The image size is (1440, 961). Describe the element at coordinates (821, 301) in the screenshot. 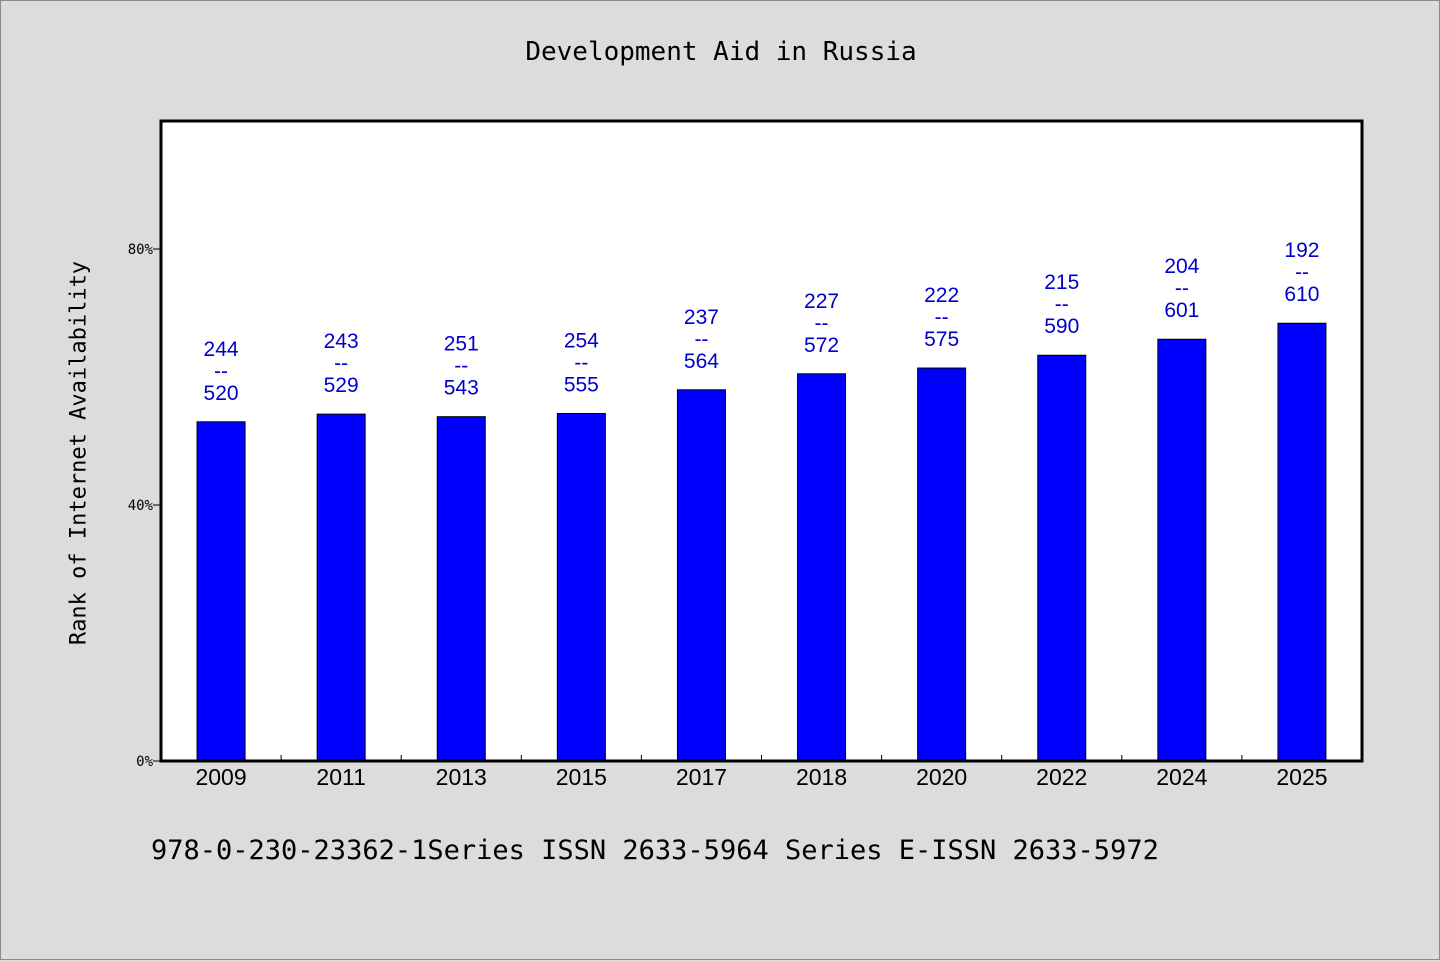

I see `data-label: 227` at that location.